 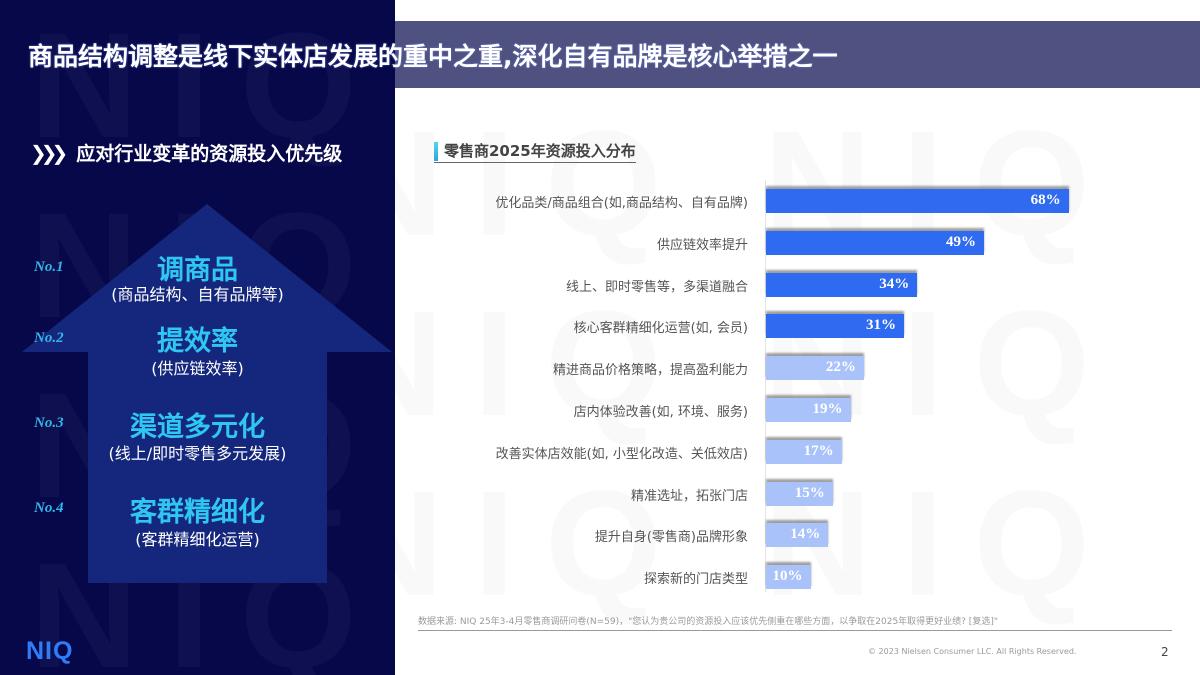 I want to click on priority-rank: No.4, so click(x=49, y=508).